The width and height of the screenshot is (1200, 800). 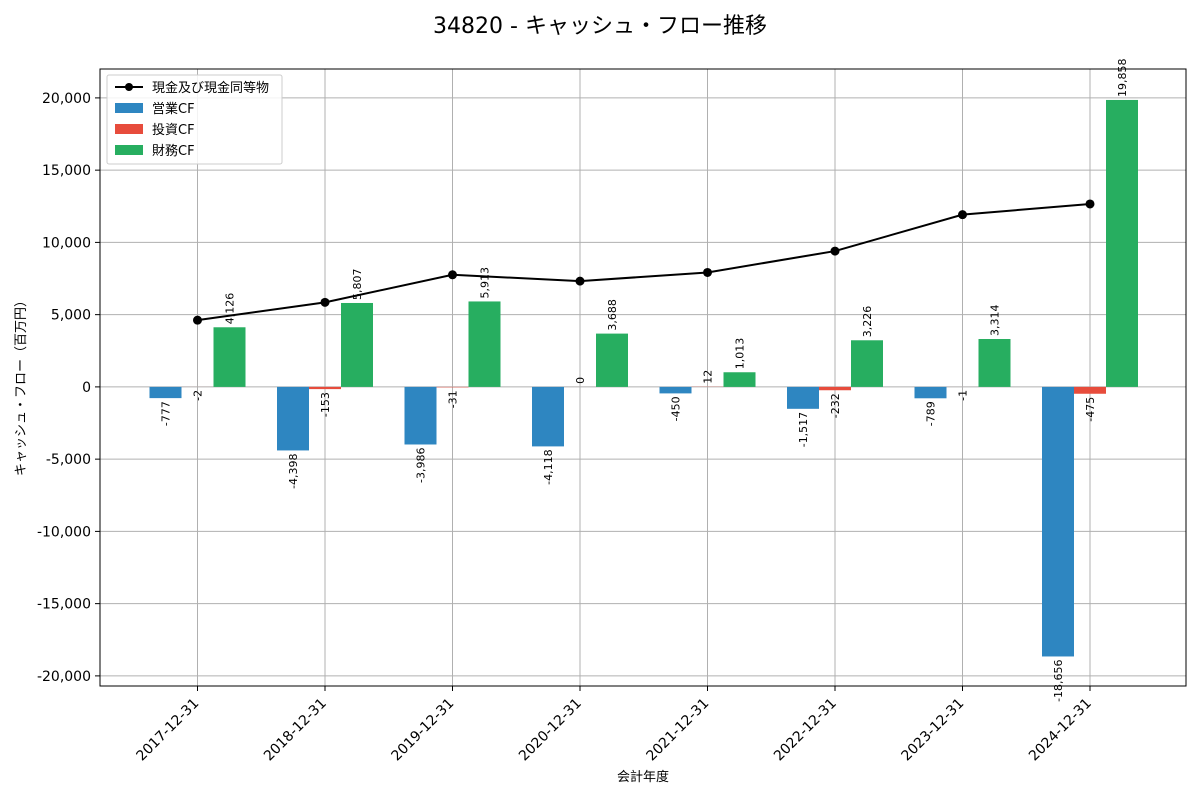 What do you see at coordinates (995, 321) in the screenshot?
I see `bar-data-label: 3,314` at bounding box center [995, 321].